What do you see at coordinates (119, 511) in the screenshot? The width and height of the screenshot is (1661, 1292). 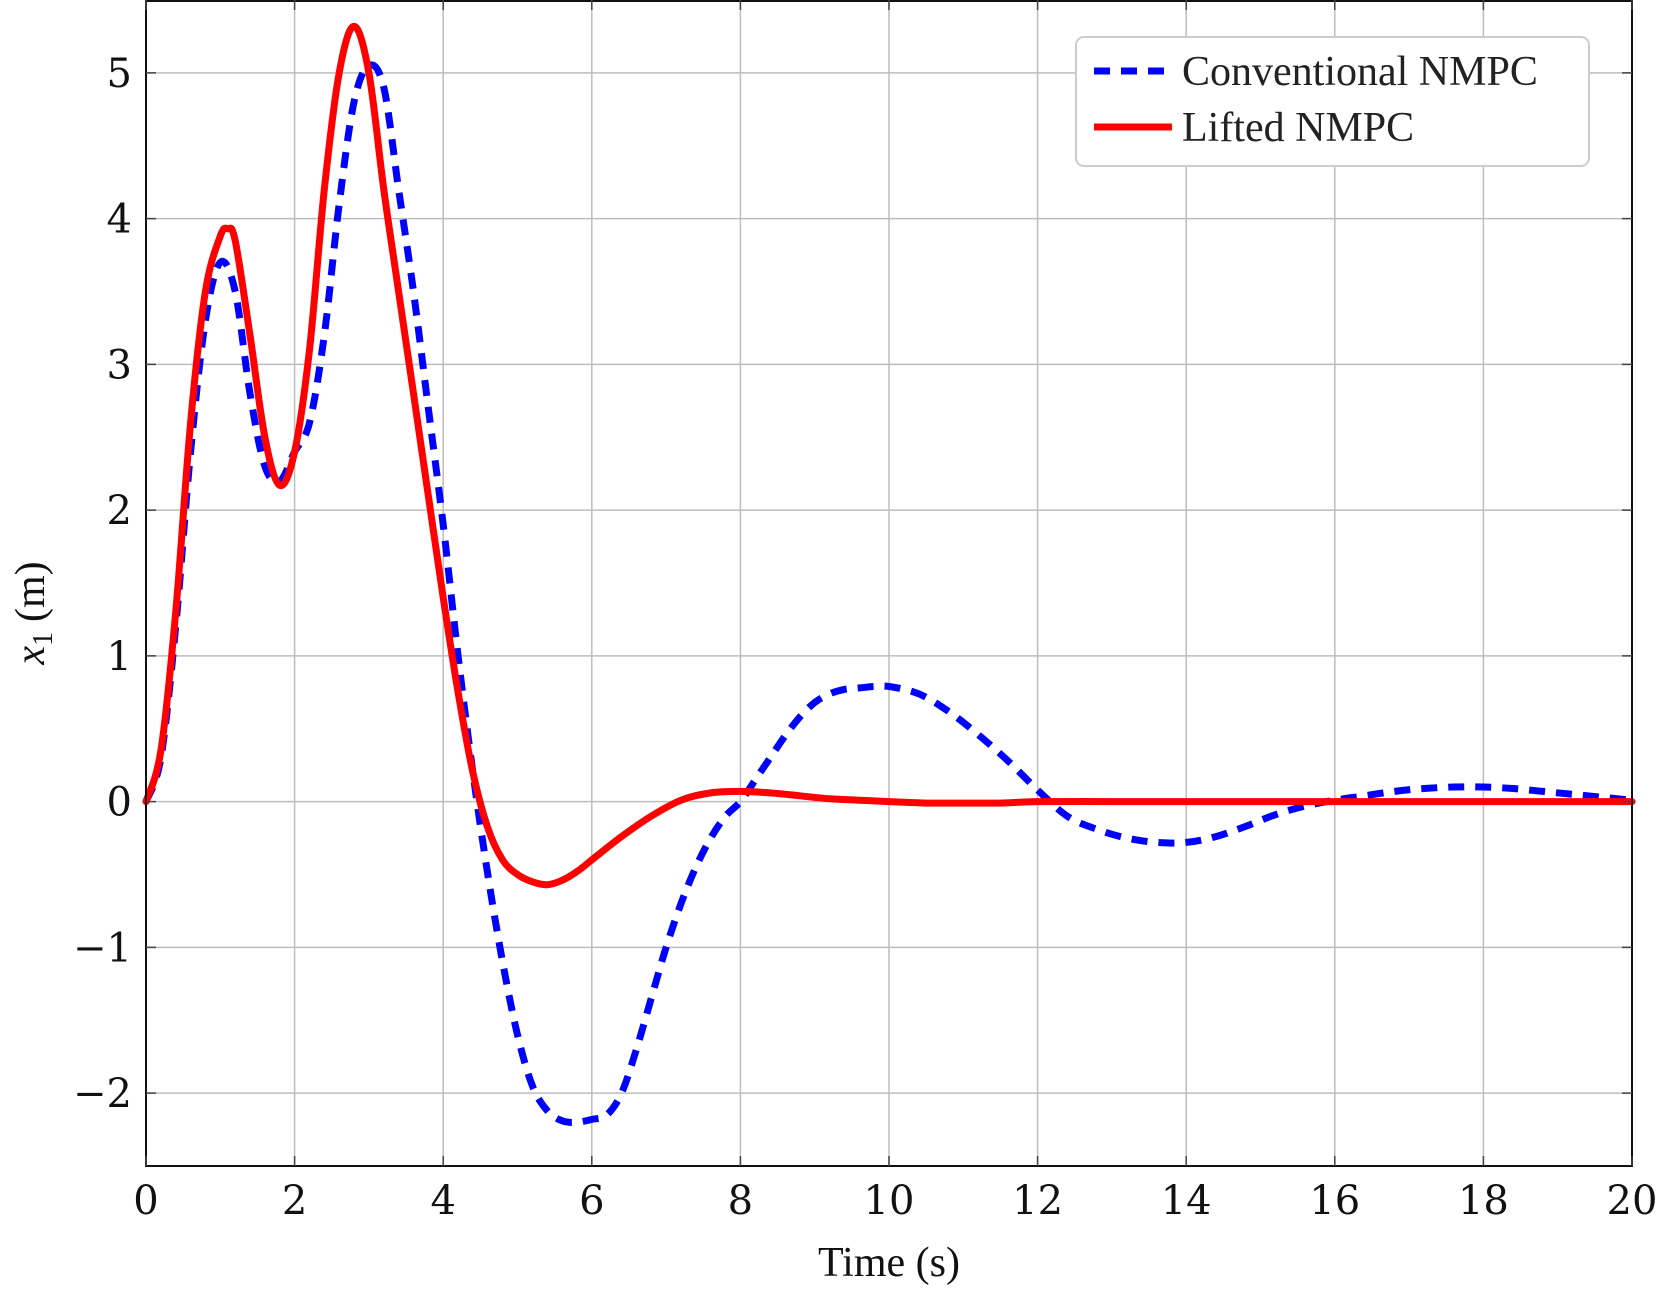 I see `y-tick-label: 2` at bounding box center [119, 511].